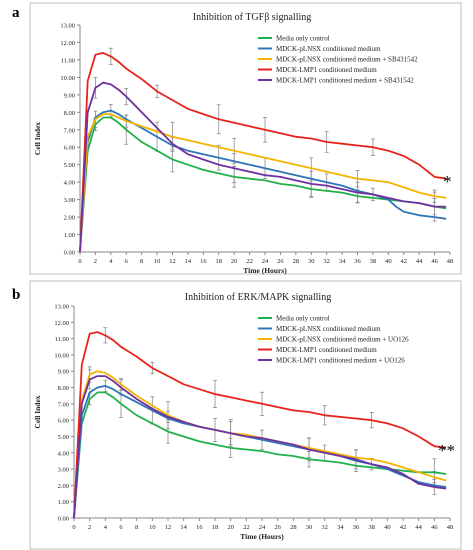 This screenshot has height=550, width=473. I want to click on chart-title: Inhibition of TGFβ signalling, so click(252, 17).